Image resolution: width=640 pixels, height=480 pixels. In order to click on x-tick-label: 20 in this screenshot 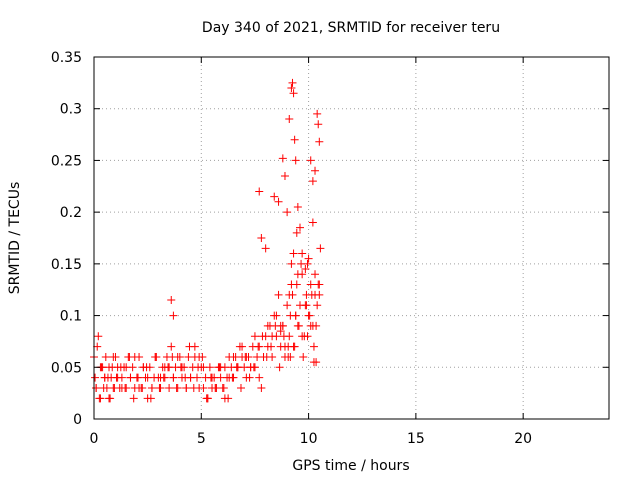, I will do `click(523, 439)`.